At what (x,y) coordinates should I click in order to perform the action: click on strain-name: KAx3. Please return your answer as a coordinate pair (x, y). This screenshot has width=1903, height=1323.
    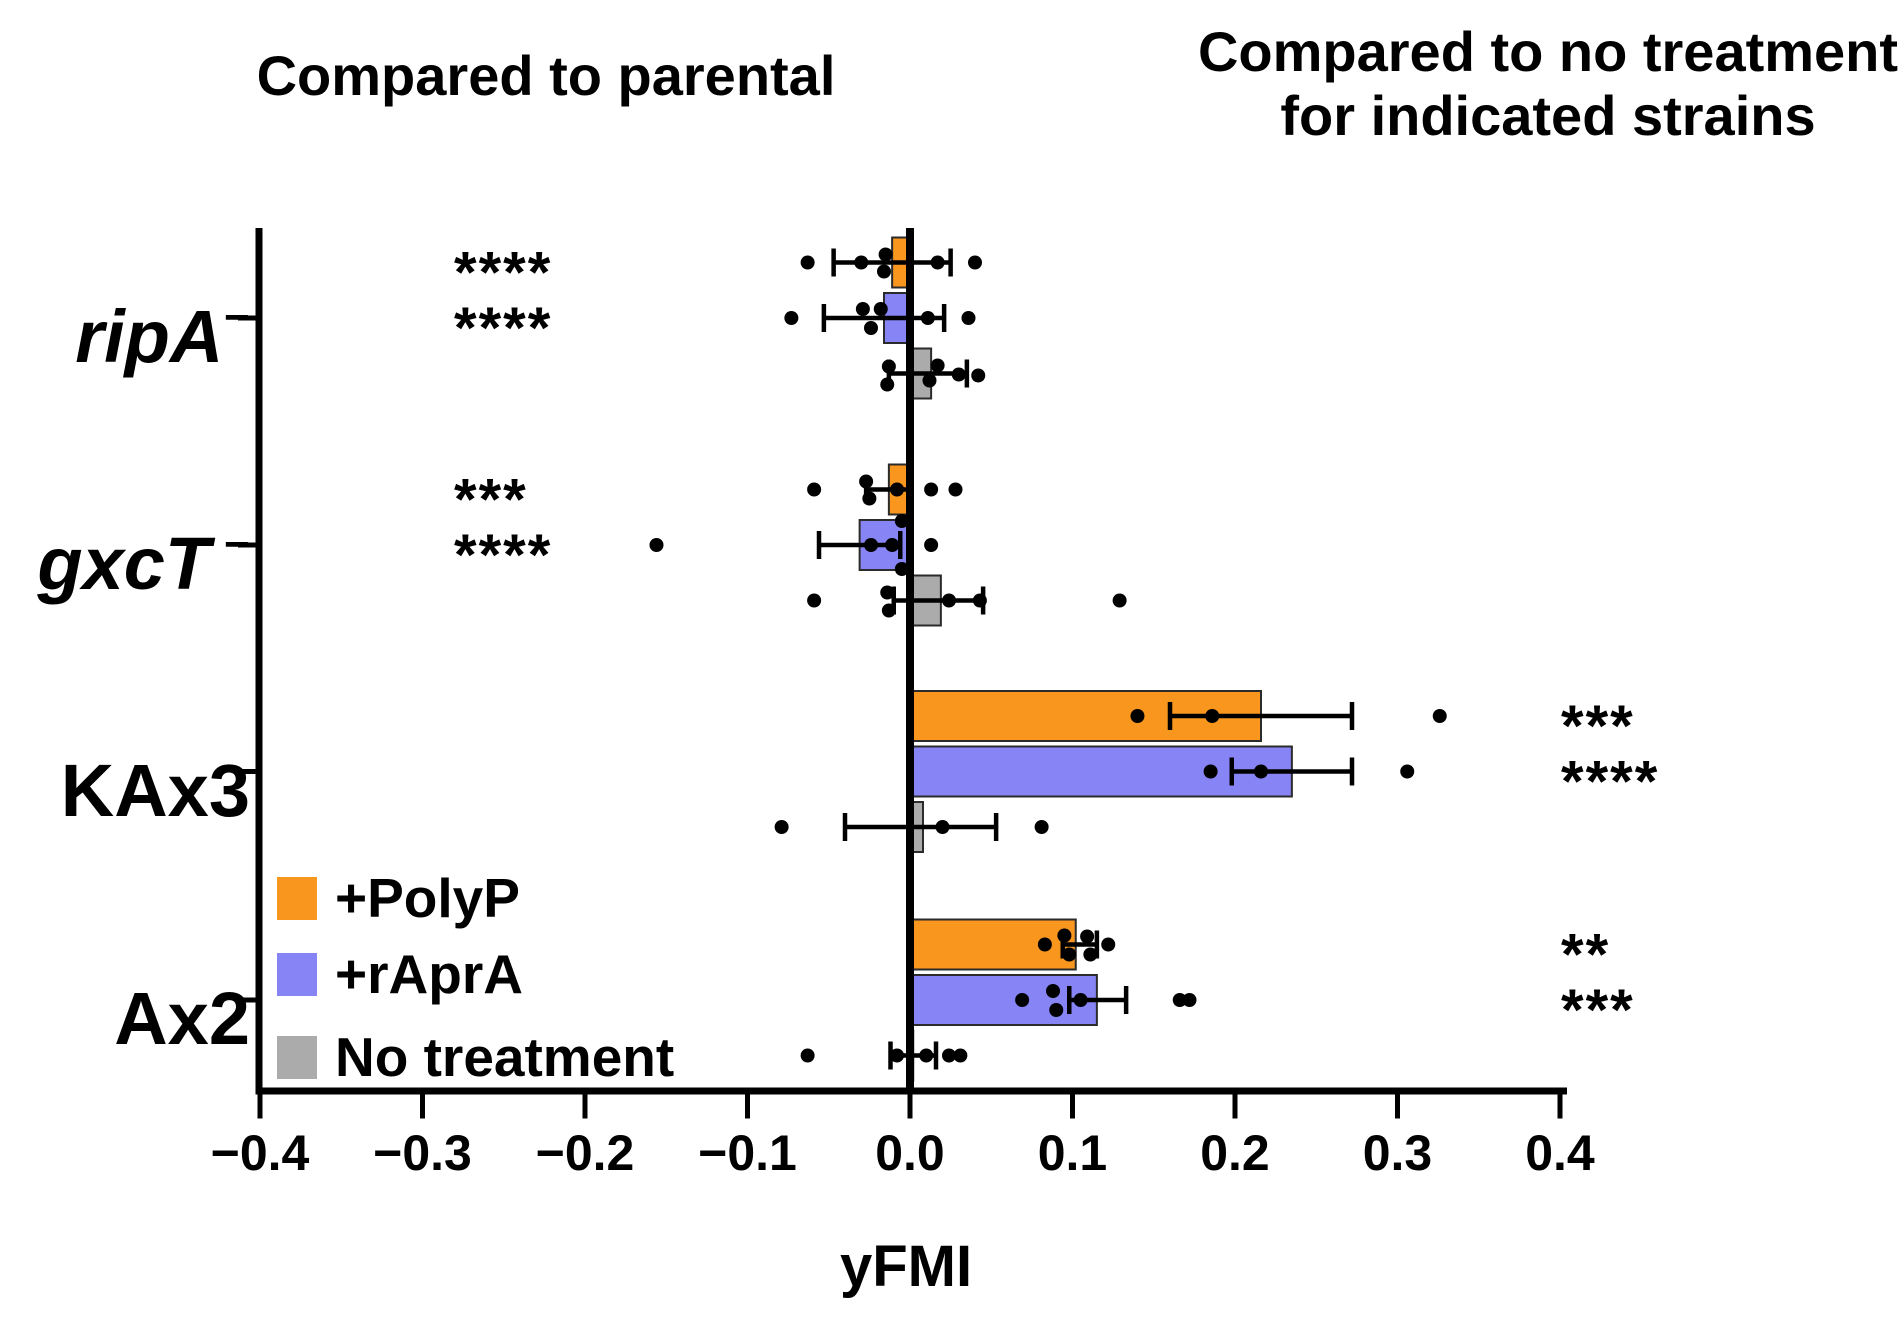
    Looking at the image, I should click on (155, 790).